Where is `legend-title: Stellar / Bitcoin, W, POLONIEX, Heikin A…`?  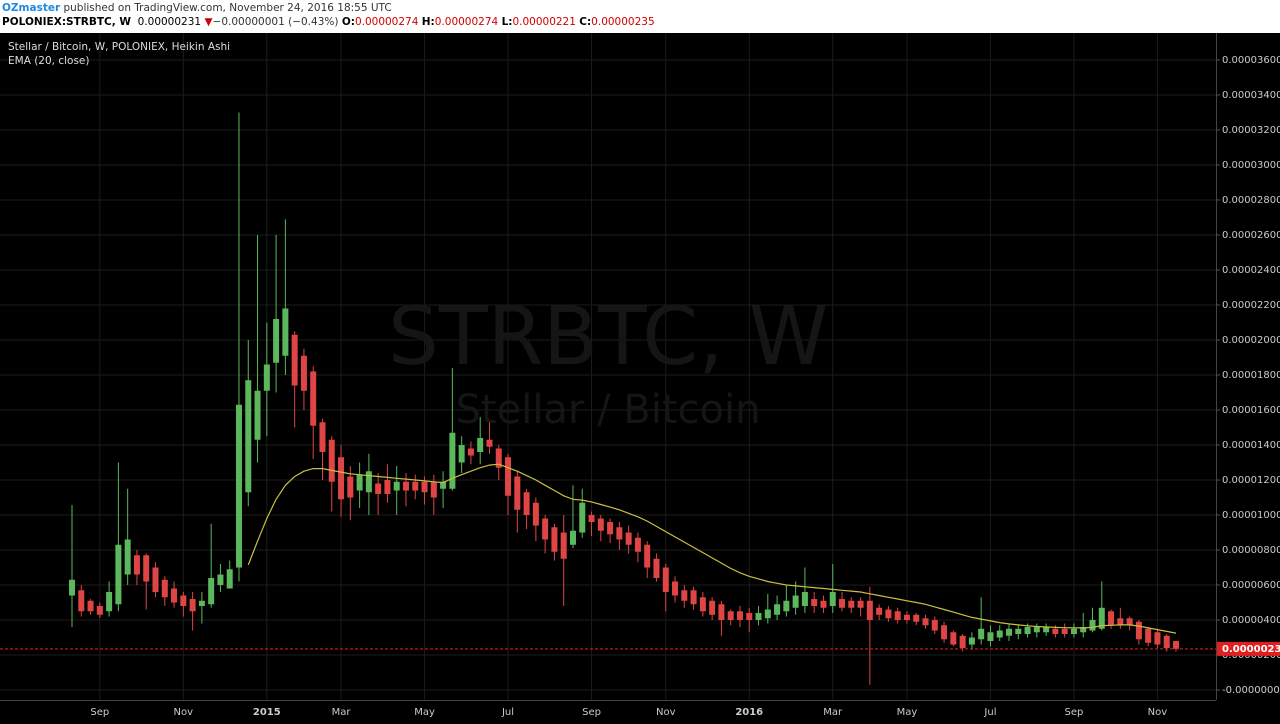
legend-title: Stellar / Bitcoin, W, POLONIEX, Heikin A… is located at coordinates (119, 47).